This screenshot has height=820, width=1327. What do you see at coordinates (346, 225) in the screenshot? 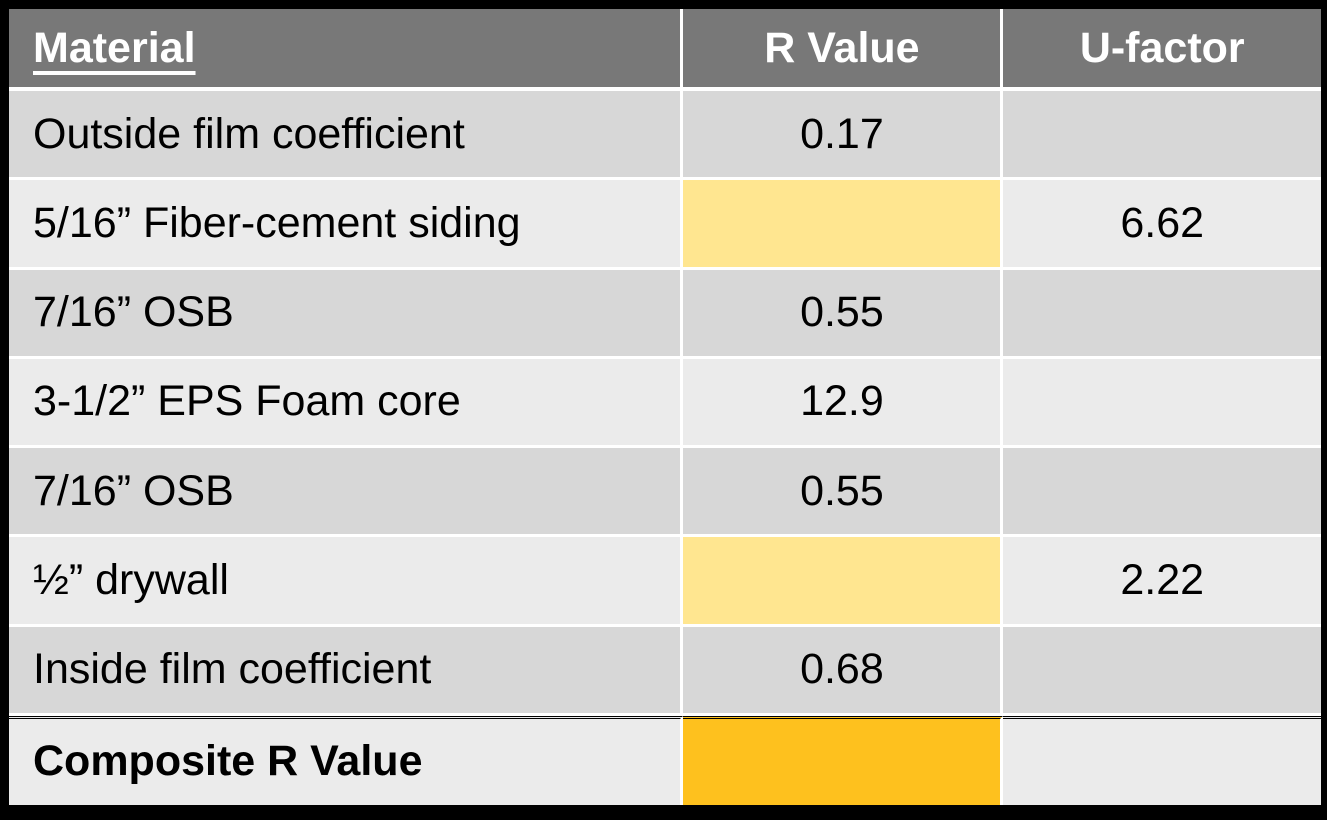
I see `material-cell: 5/16” Fiber-cement siding` at bounding box center [346, 225].